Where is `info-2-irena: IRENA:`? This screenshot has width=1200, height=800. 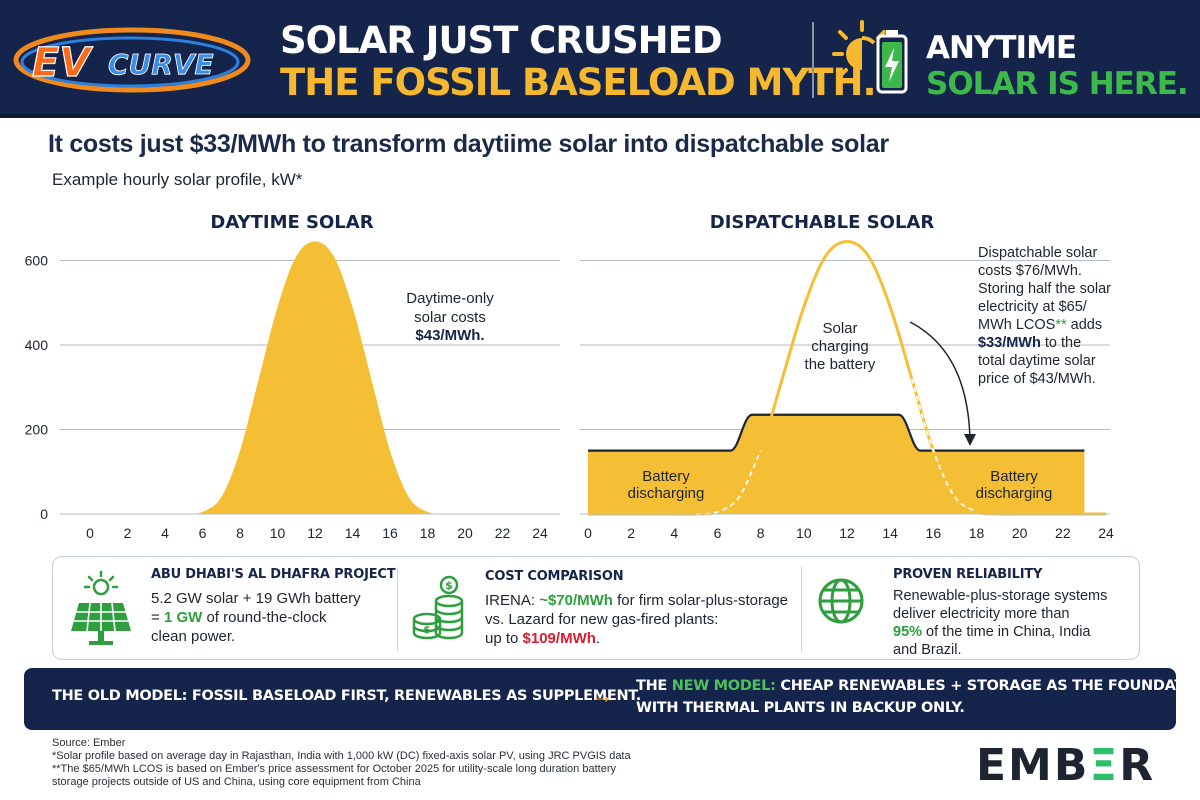 info-2-irena: IRENA: is located at coordinates (512, 600).